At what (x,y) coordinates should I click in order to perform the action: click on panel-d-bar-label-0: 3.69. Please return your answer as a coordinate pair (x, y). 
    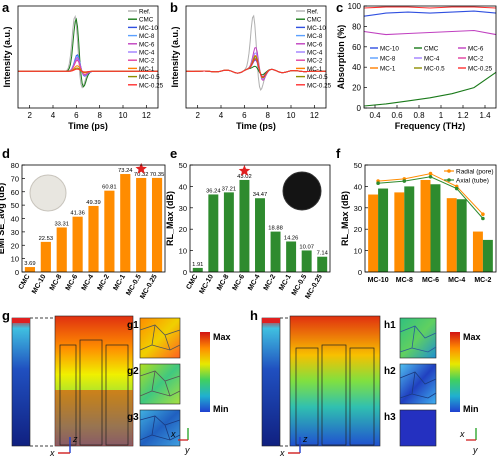
    Looking at the image, I should click on (29, 264).